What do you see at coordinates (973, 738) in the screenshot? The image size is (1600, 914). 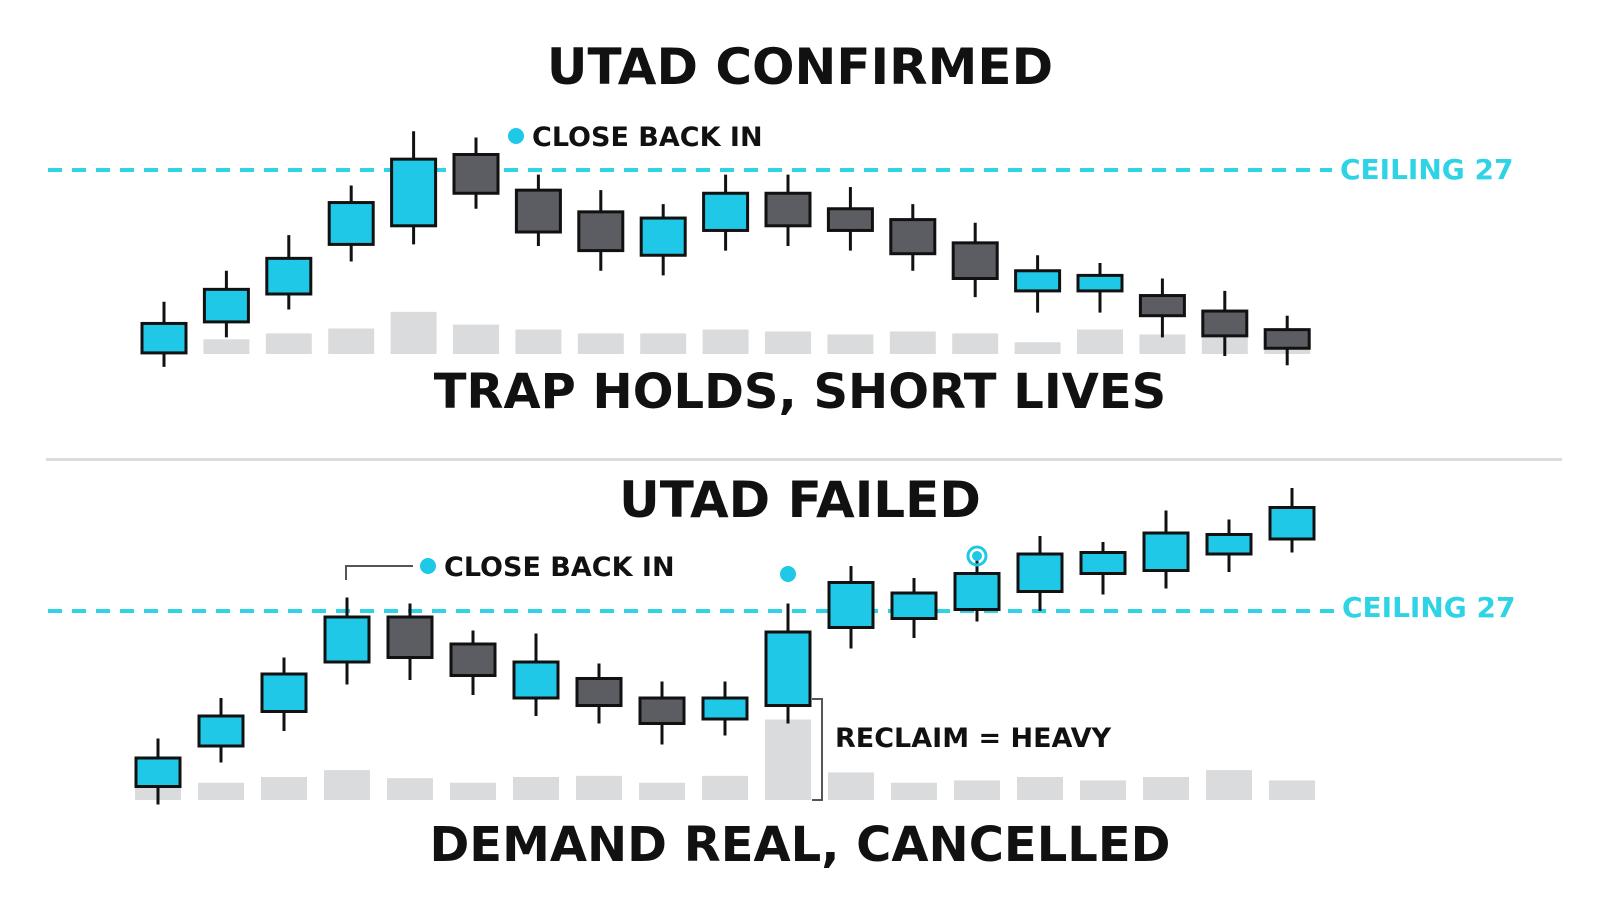 I see `reclaim-heavy-label: RECLAIM = HEAVY` at bounding box center [973, 738].